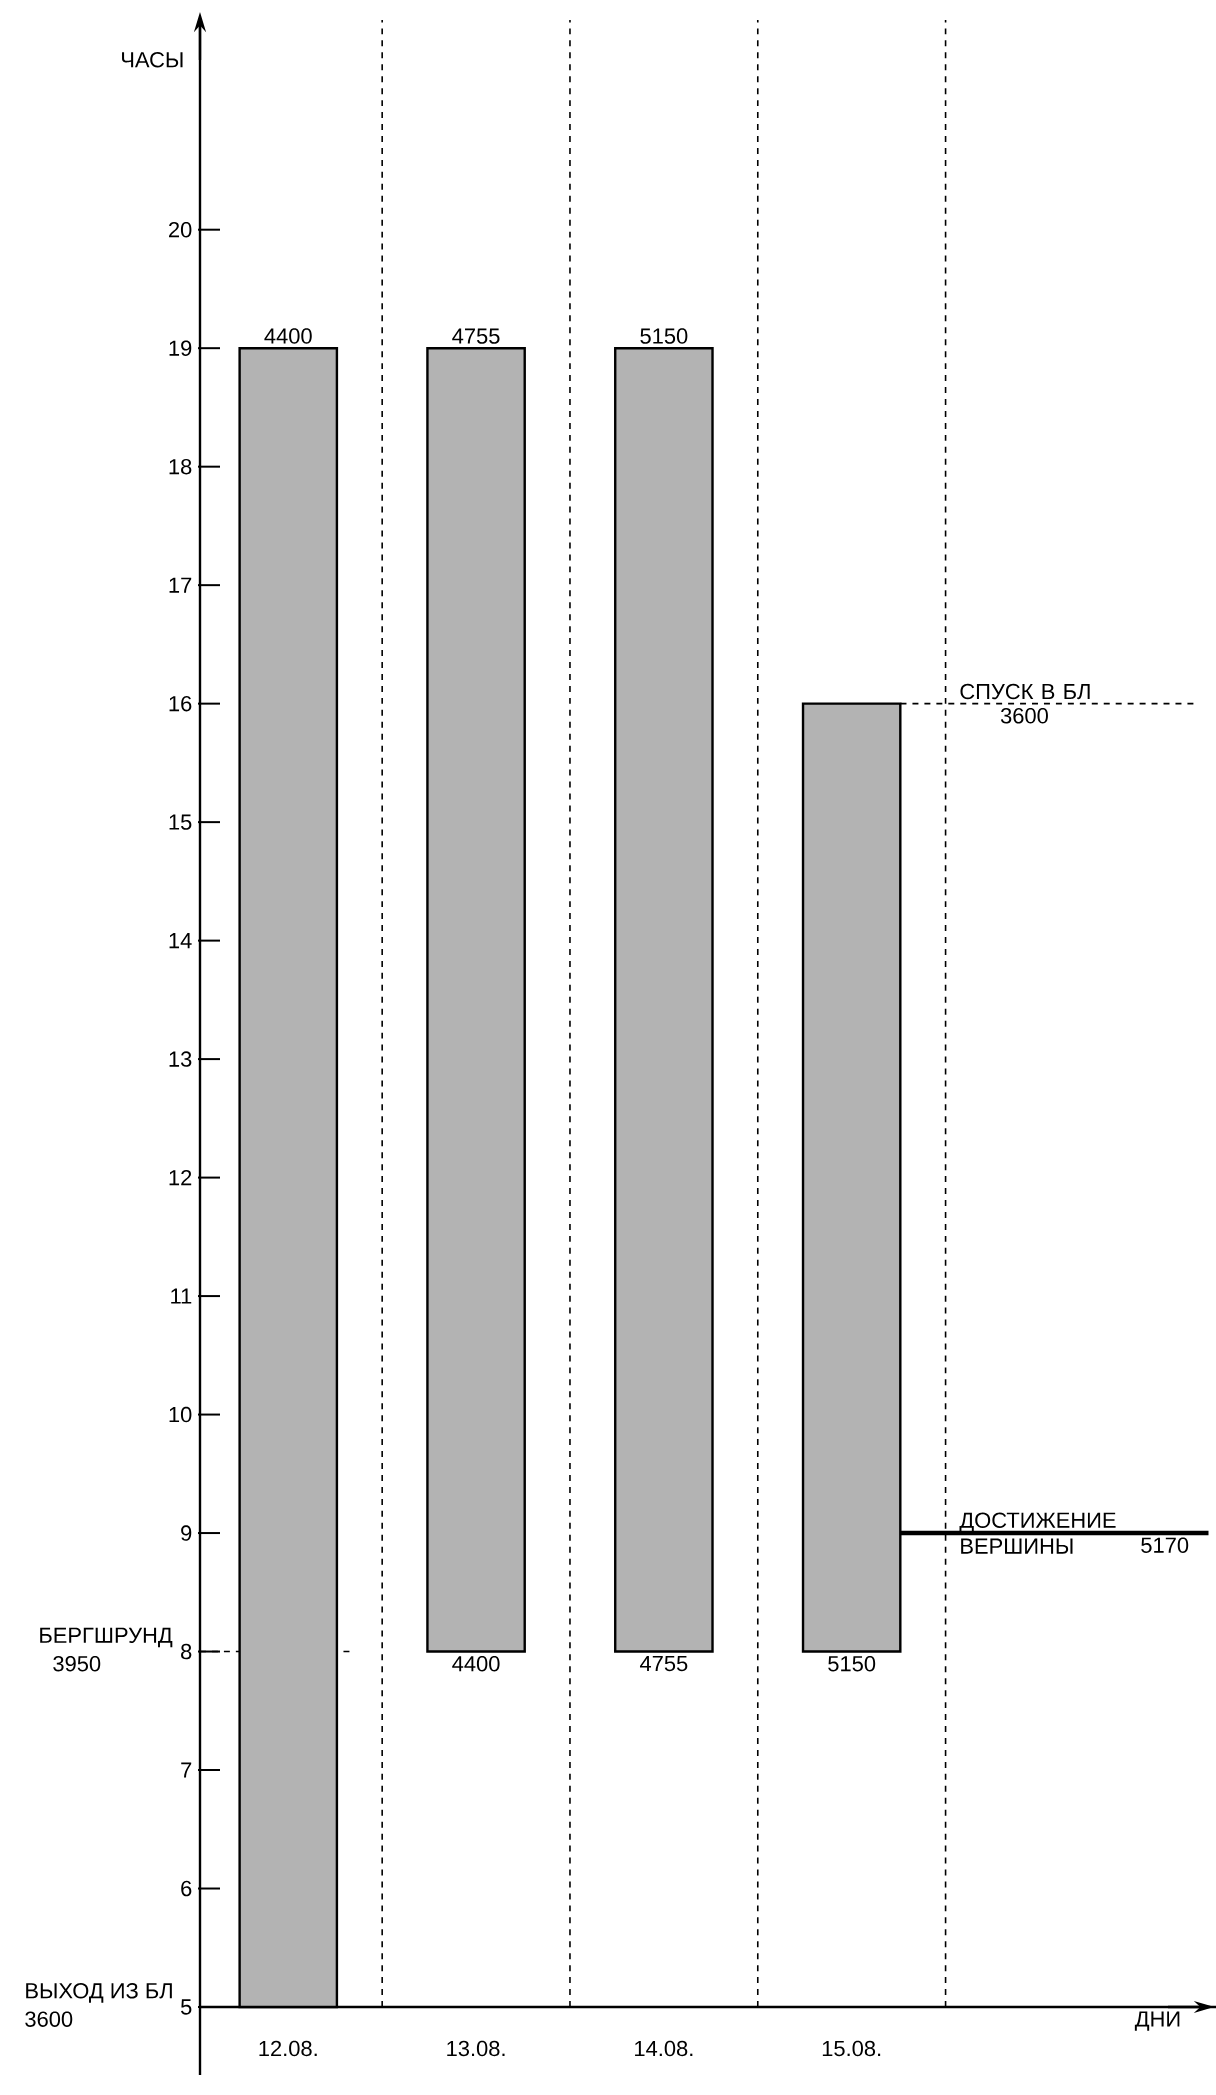  I want to click on y-tick-label: 9, so click(186, 1533).